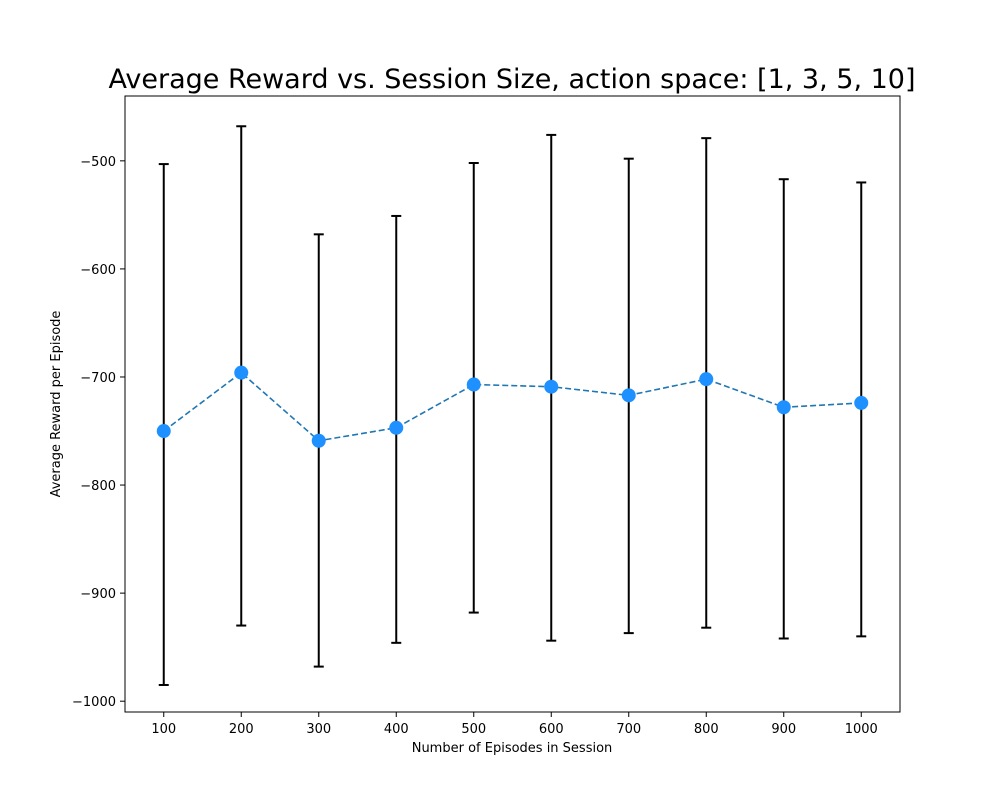 This screenshot has width=1000, height=800. What do you see at coordinates (473, 729) in the screenshot?
I see `x-tick-label: 500` at bounding box center [473, 729].